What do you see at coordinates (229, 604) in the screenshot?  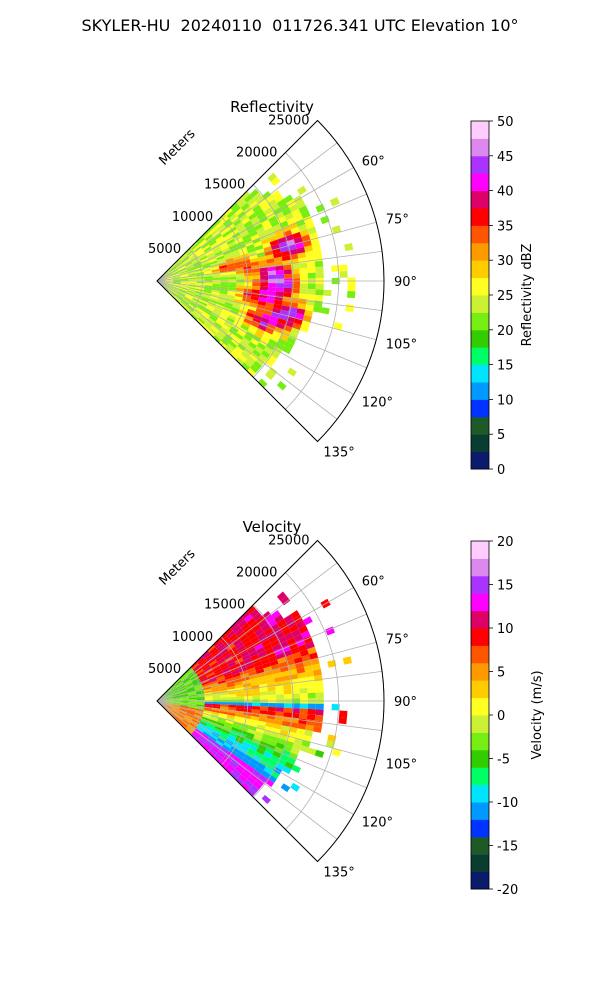 I see `velocity-range-ticks: 5000 10000 15000 20000 25000` at bounding box center [229, 604].